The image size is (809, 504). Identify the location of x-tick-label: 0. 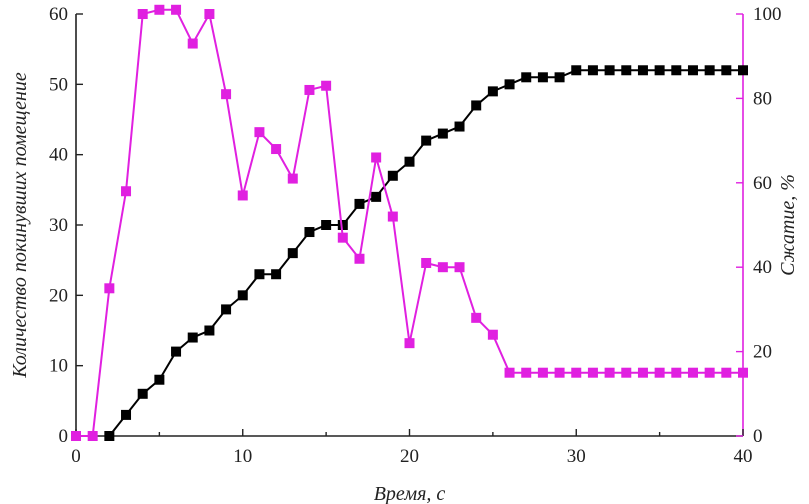
(76, 456).